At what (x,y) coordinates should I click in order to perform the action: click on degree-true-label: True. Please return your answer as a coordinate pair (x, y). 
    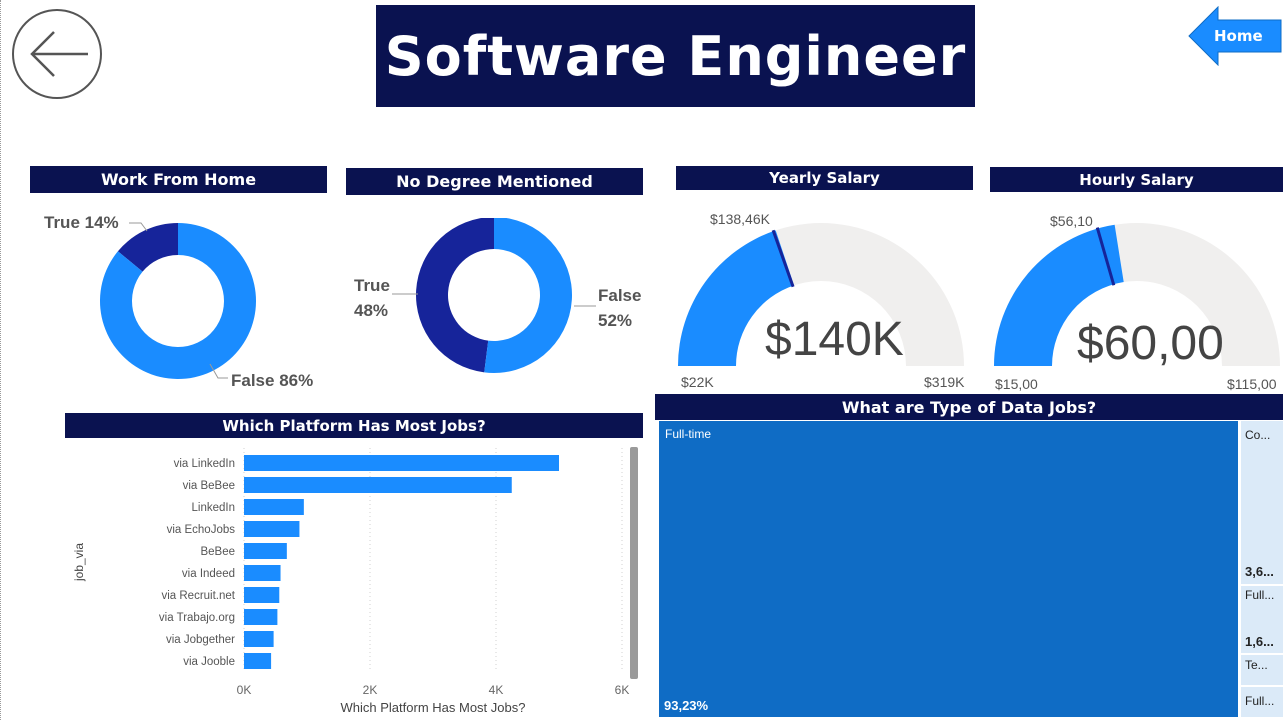
    Looking at the image, I should click on (372, 285).